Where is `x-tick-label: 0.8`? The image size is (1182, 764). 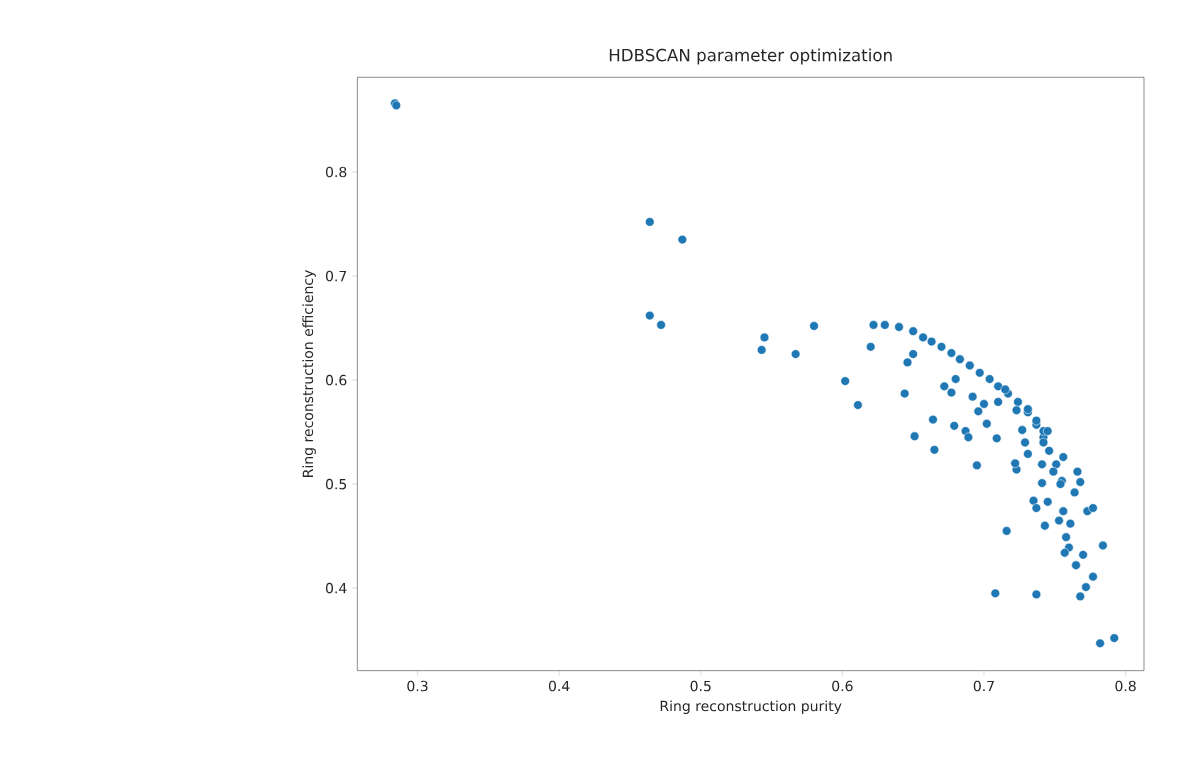
x-tick-label: 0.8 is located at coordinates (1125, 686).